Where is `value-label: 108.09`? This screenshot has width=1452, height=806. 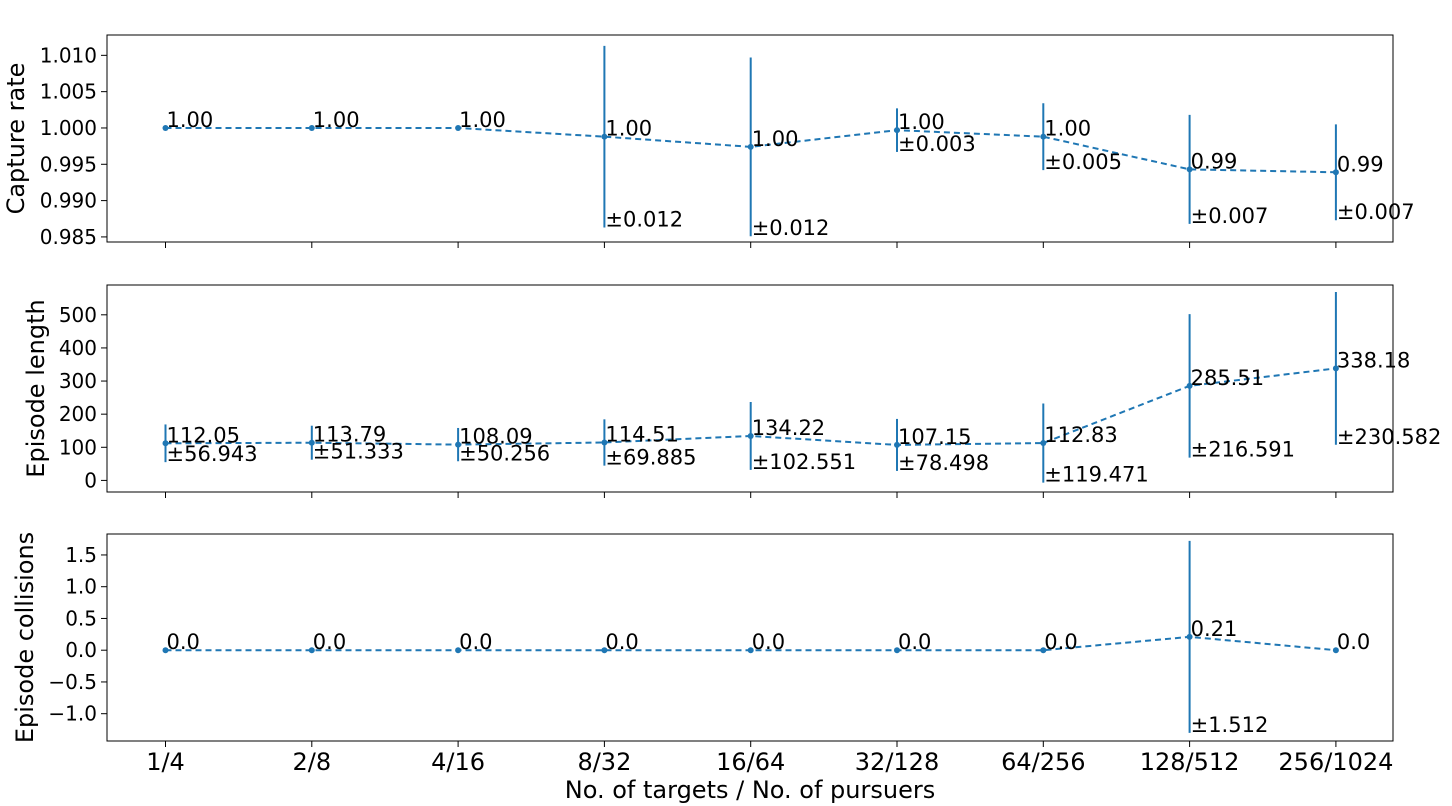 value-label: 108.09 is located at coordinates (495, 437).